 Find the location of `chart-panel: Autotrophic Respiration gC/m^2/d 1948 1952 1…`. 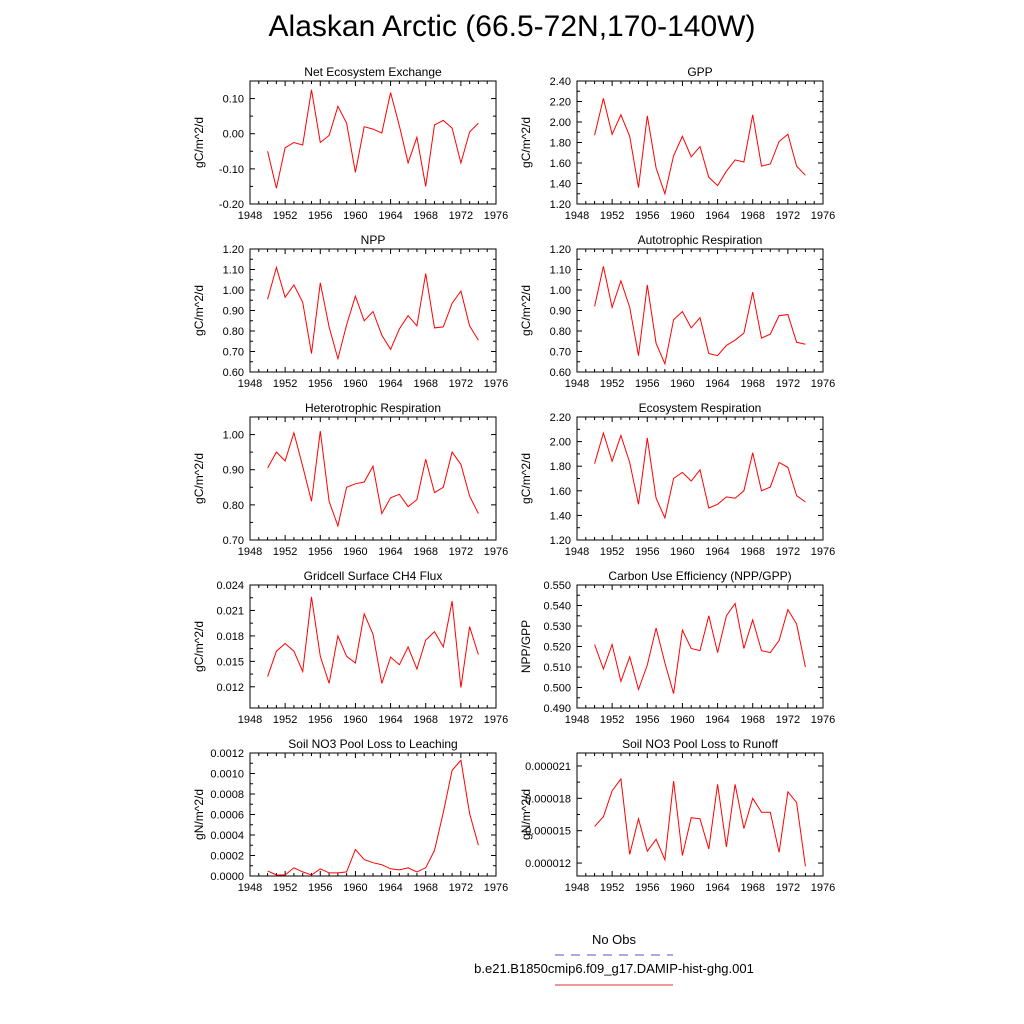

chart-panel: Autotrophic Respiration gC/m^2/d 1948 1952 1… is located at coordinates (677, 311).